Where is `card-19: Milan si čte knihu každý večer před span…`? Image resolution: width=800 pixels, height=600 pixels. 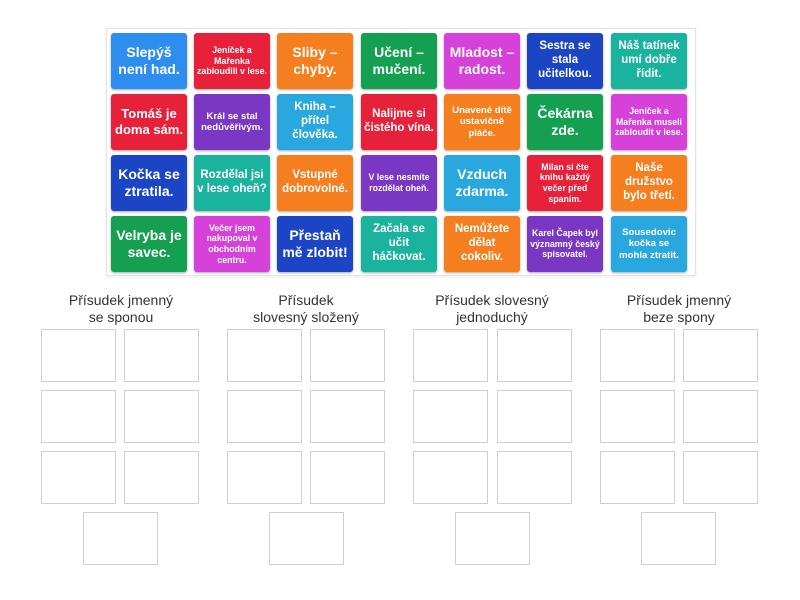 card-19: Milan si čte knihu každý večer před span… is located at coordinates (565, 183).